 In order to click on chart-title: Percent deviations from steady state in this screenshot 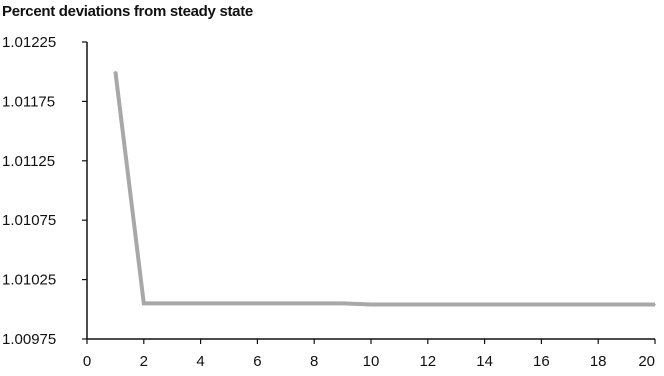, I will do `click(127, 11)`.